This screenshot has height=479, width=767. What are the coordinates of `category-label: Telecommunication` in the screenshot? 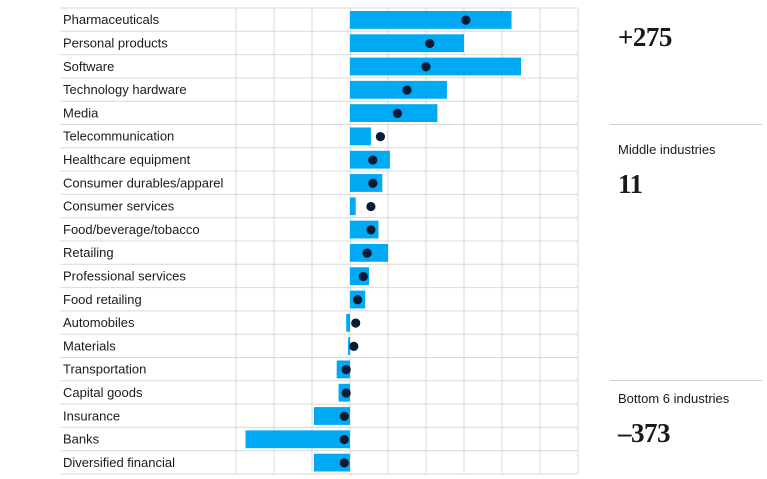 It's located at (118, 136).